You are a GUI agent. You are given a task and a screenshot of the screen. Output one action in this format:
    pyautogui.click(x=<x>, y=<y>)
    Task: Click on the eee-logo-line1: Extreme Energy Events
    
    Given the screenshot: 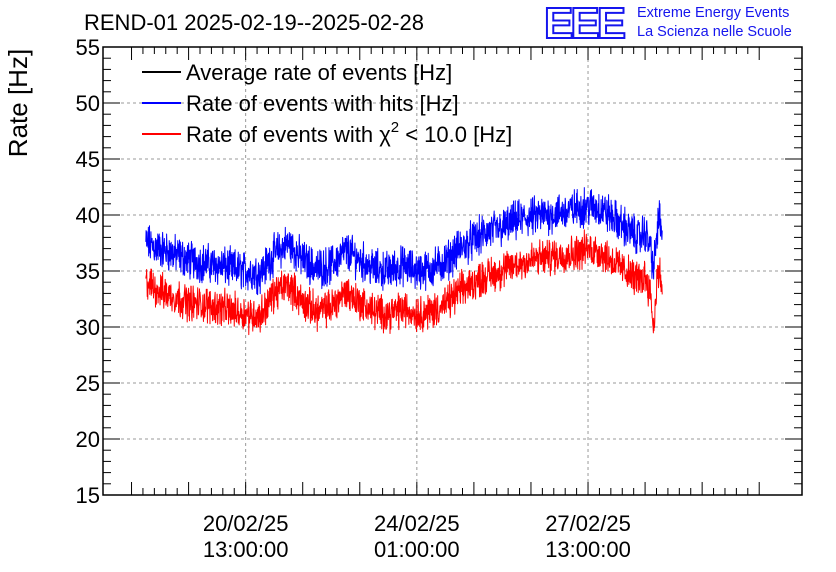 What is the action you would take?
    pyautogui.click(x=713, y=13)
    